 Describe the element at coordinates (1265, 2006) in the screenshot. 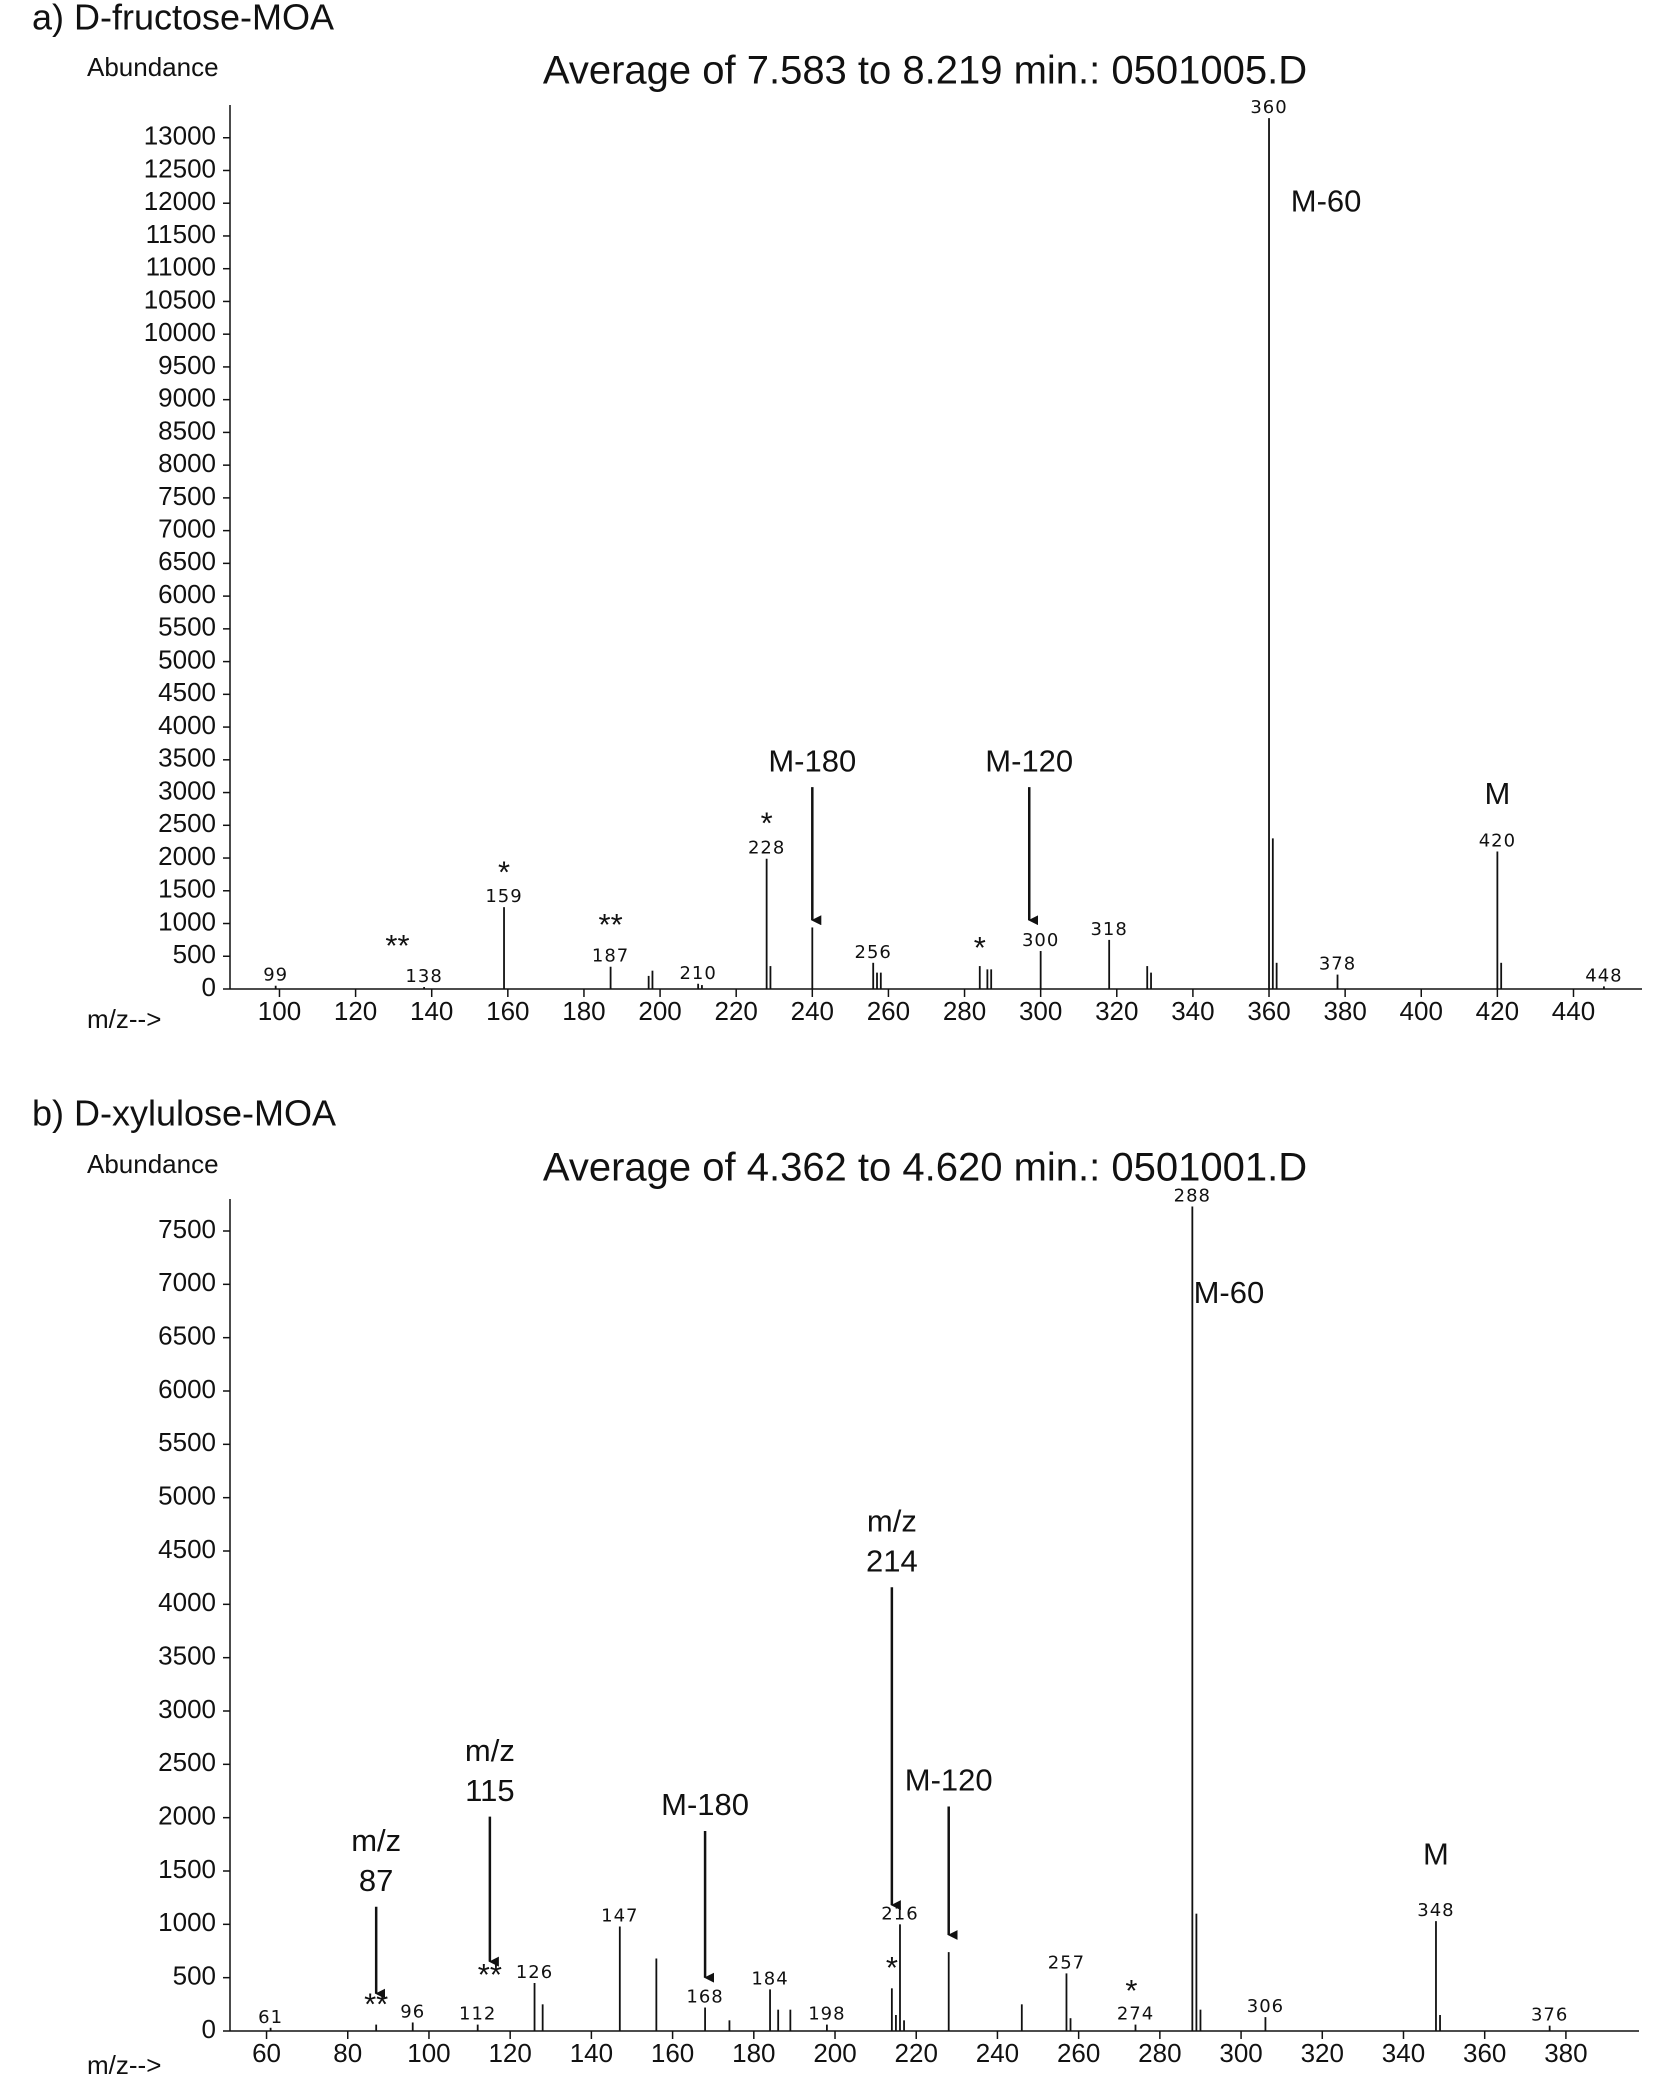

I see `peak-label: 306` at that location.